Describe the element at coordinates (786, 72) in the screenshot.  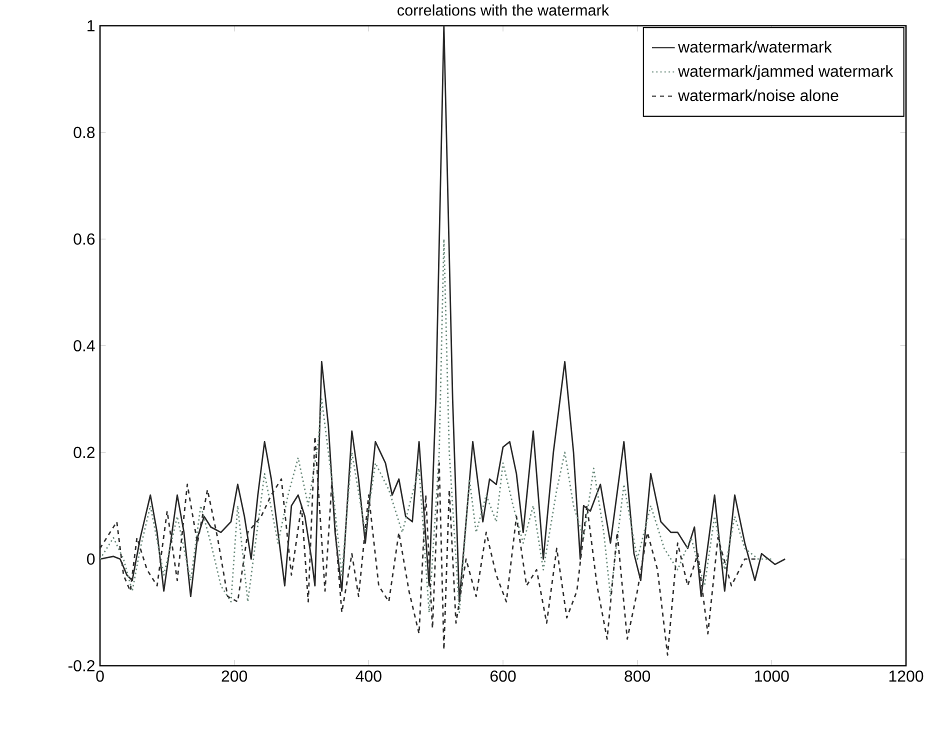
I see `legend-label: watermark/jammed watermark` at that location.